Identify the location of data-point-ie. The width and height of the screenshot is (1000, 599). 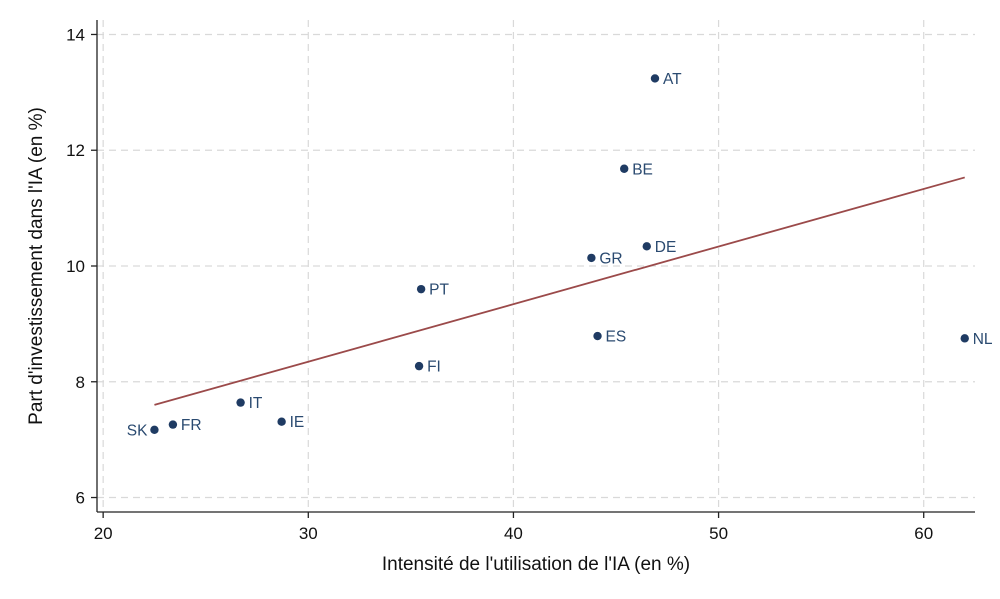
(281, 421).